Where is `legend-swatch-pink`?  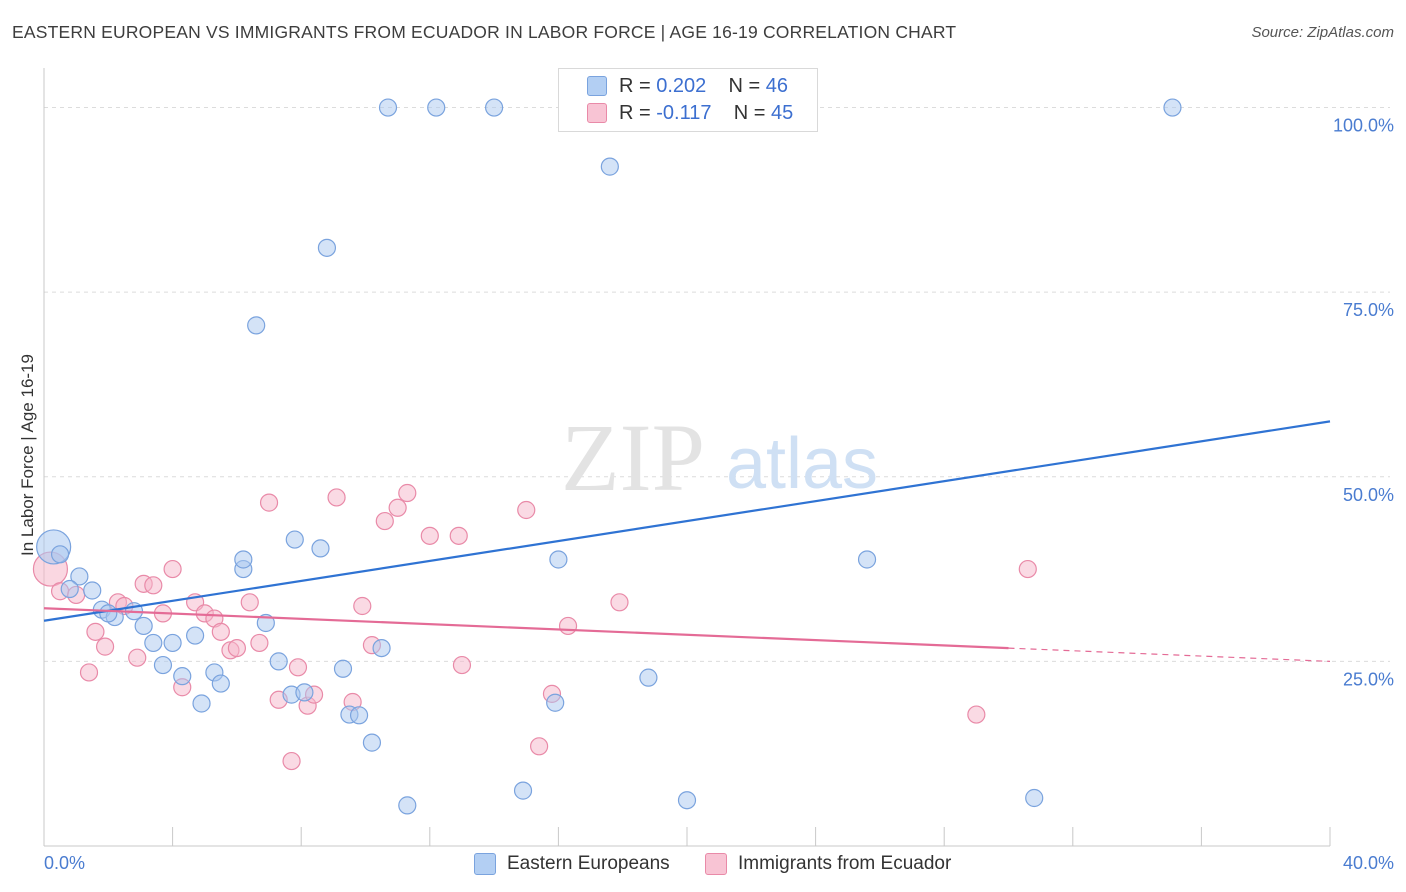
legend-swatch-pink is located at coordinates (597, 113).